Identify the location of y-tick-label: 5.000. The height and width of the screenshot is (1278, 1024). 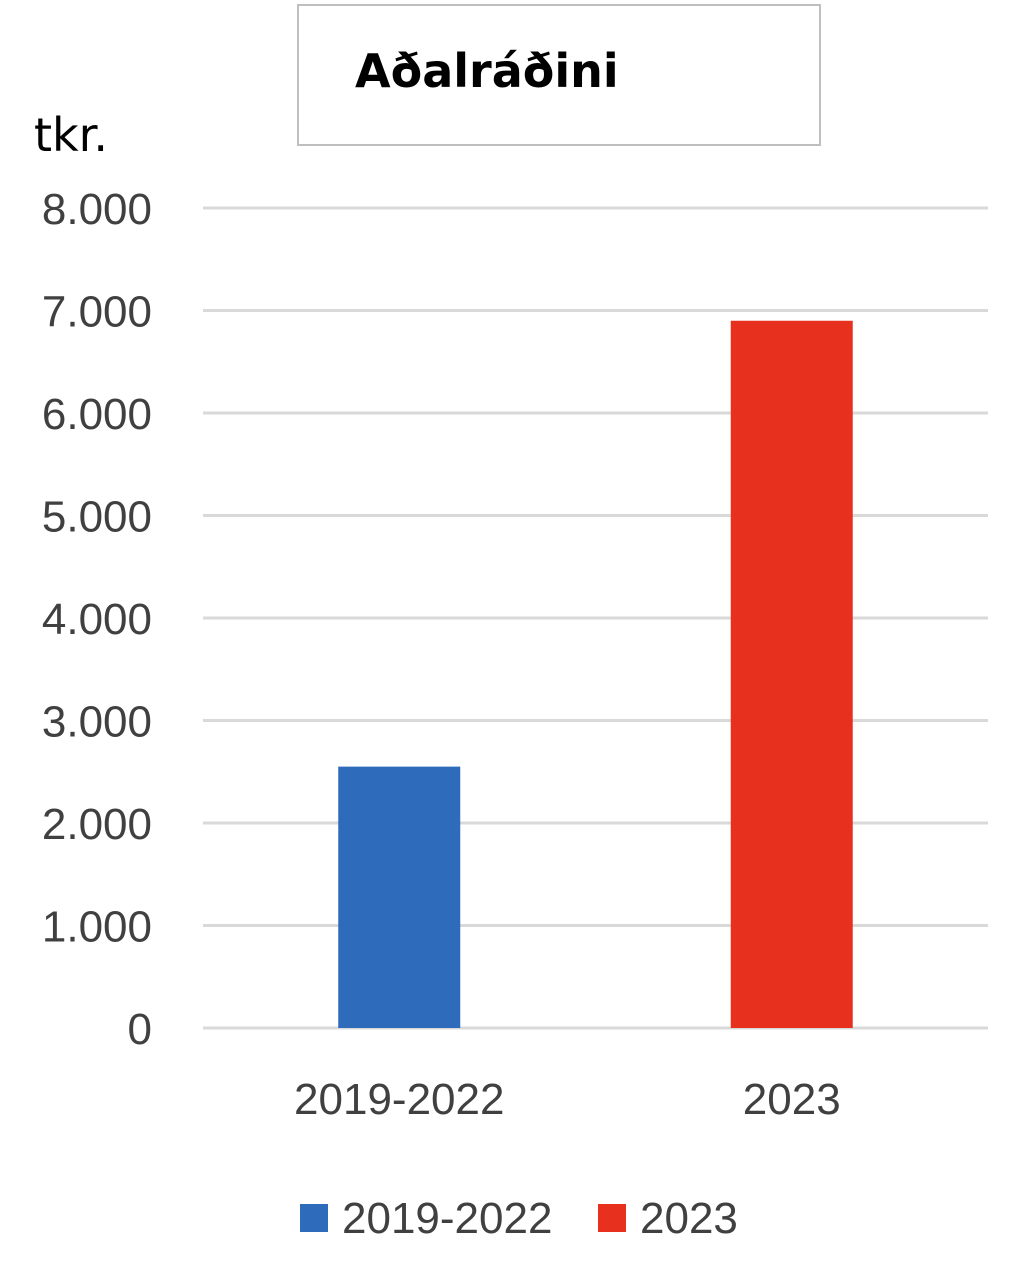
(97, 517).